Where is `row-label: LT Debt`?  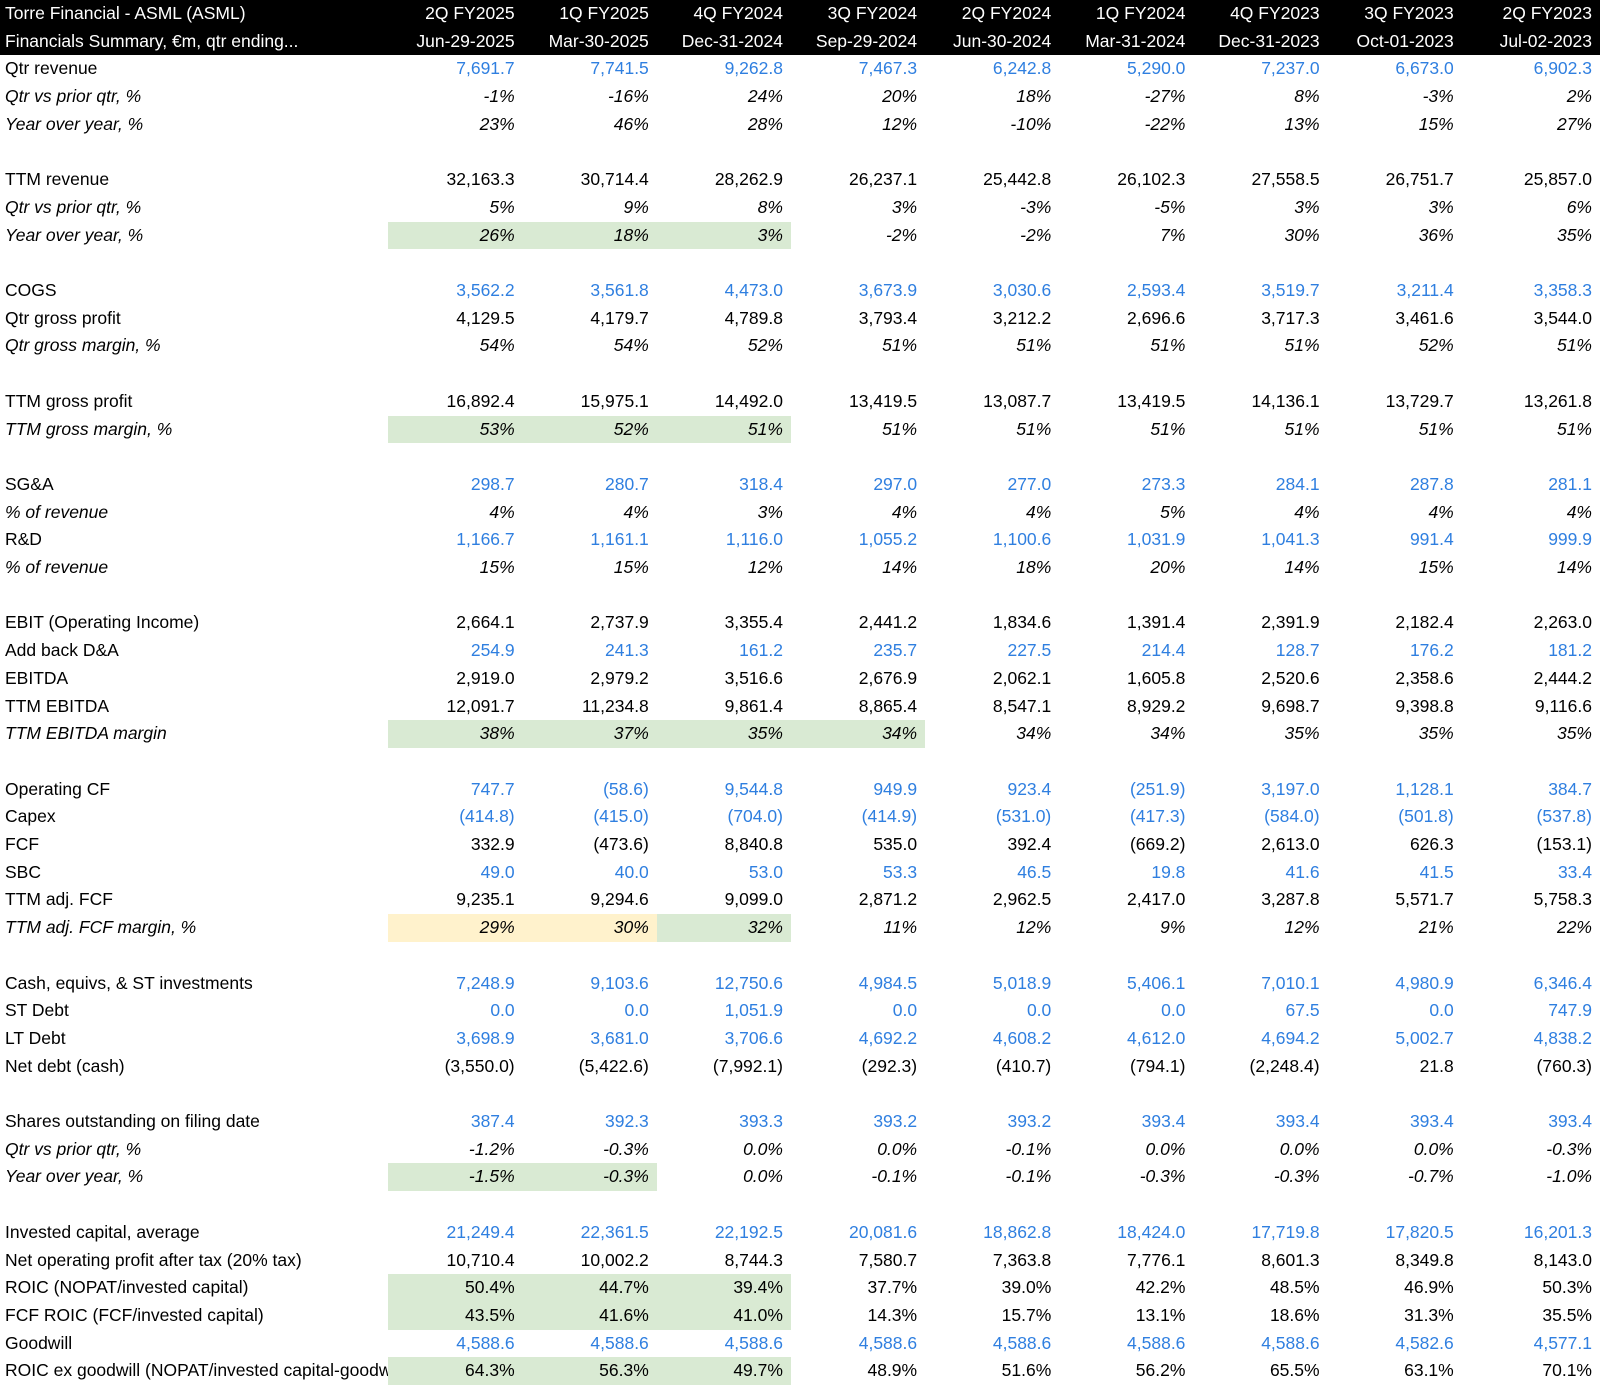
row-label: LT Debt is located at coordinates (35, 1037).